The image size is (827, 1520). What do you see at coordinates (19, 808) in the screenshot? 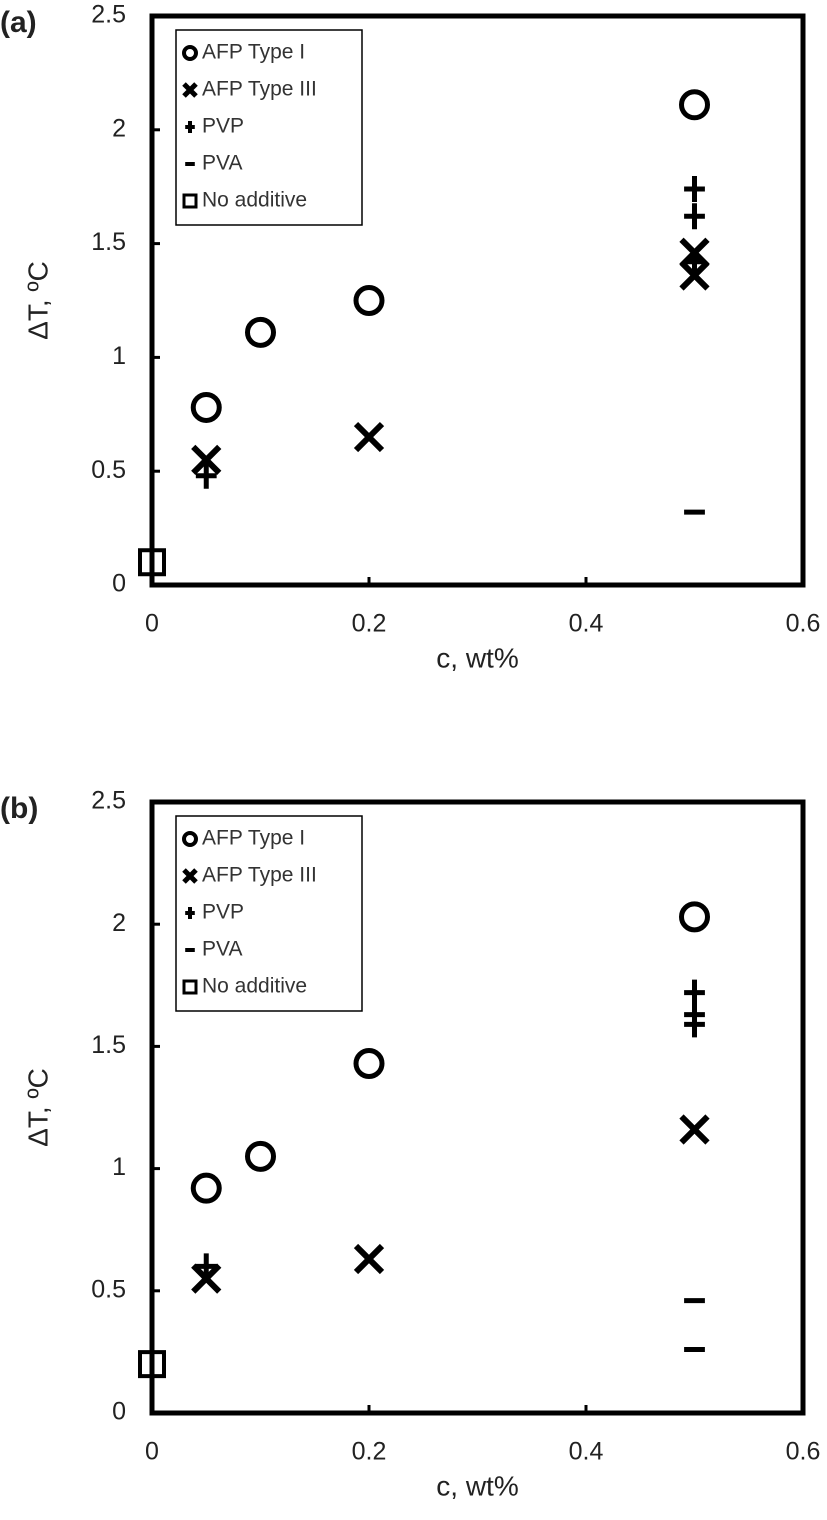
I see `panel-label: (b)` at bounding box center [19, 808].